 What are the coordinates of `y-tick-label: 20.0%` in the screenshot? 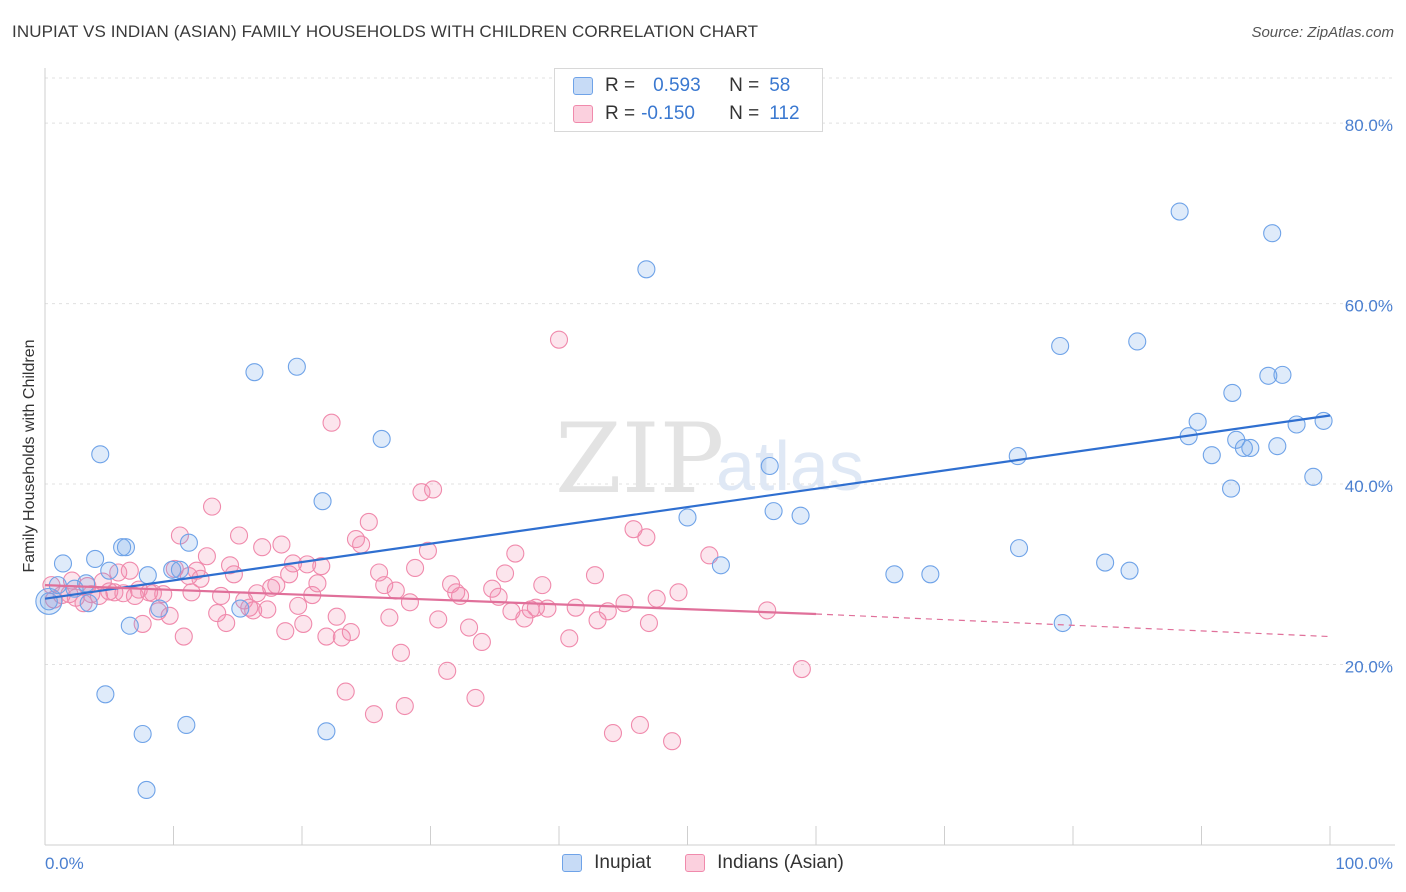 It's located at (1369, 667).